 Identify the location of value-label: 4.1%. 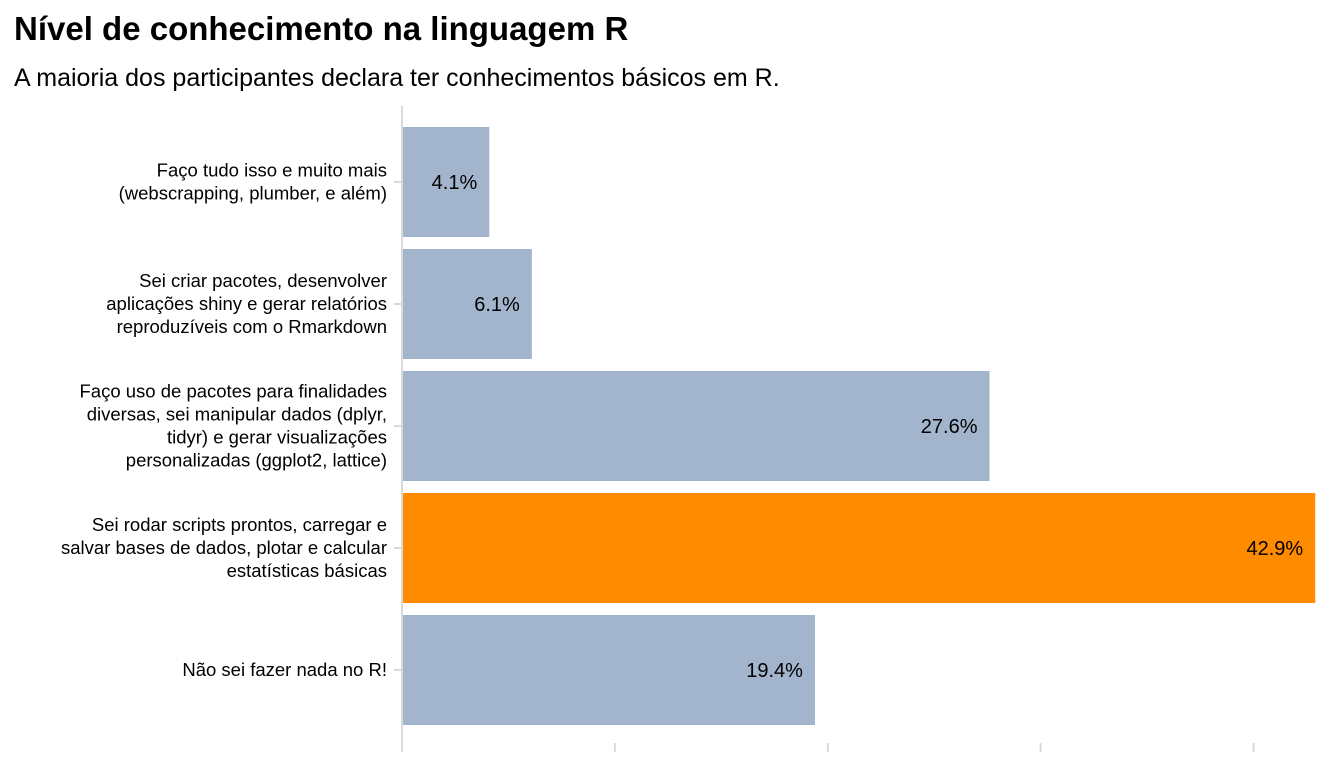
(455, 183).